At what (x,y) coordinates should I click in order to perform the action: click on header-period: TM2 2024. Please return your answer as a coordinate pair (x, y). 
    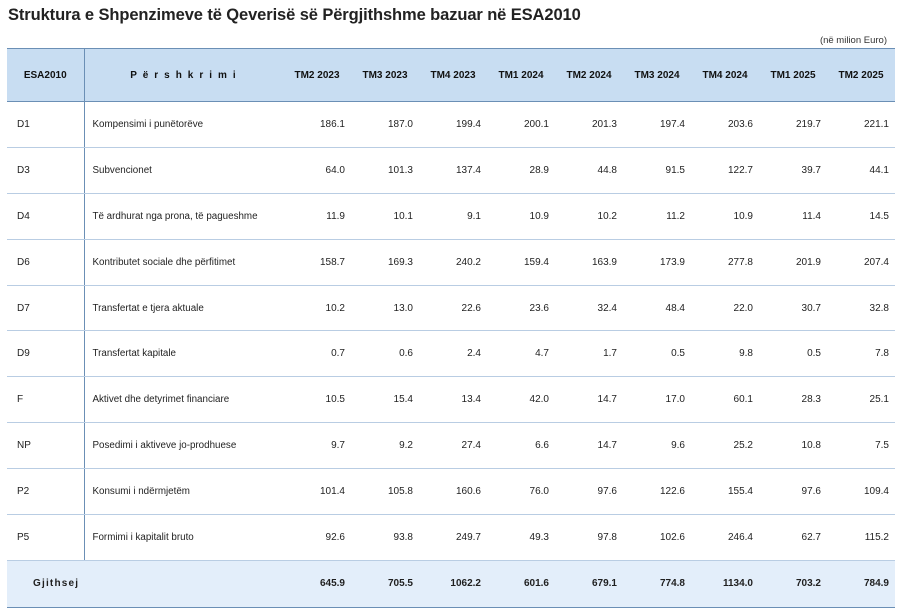
    Looking at the image, I should click on (589, 75).